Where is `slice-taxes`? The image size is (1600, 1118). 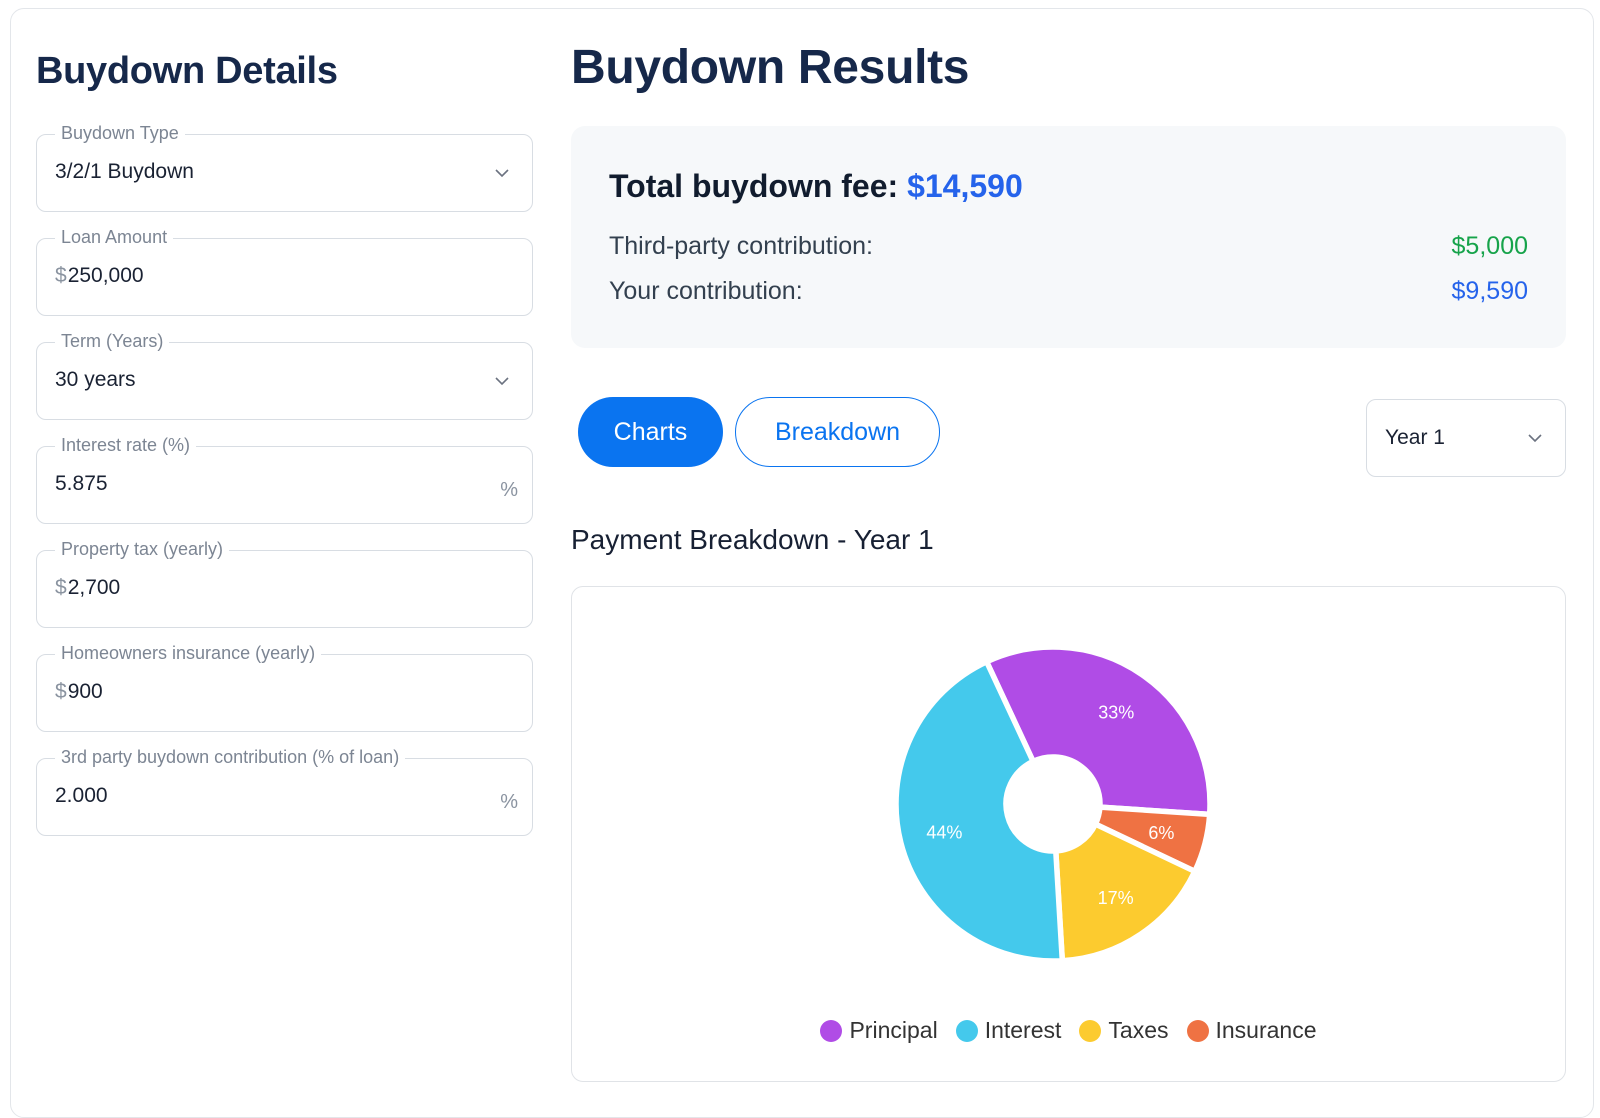 slice-taxes is located at coordinates (1125, 892).